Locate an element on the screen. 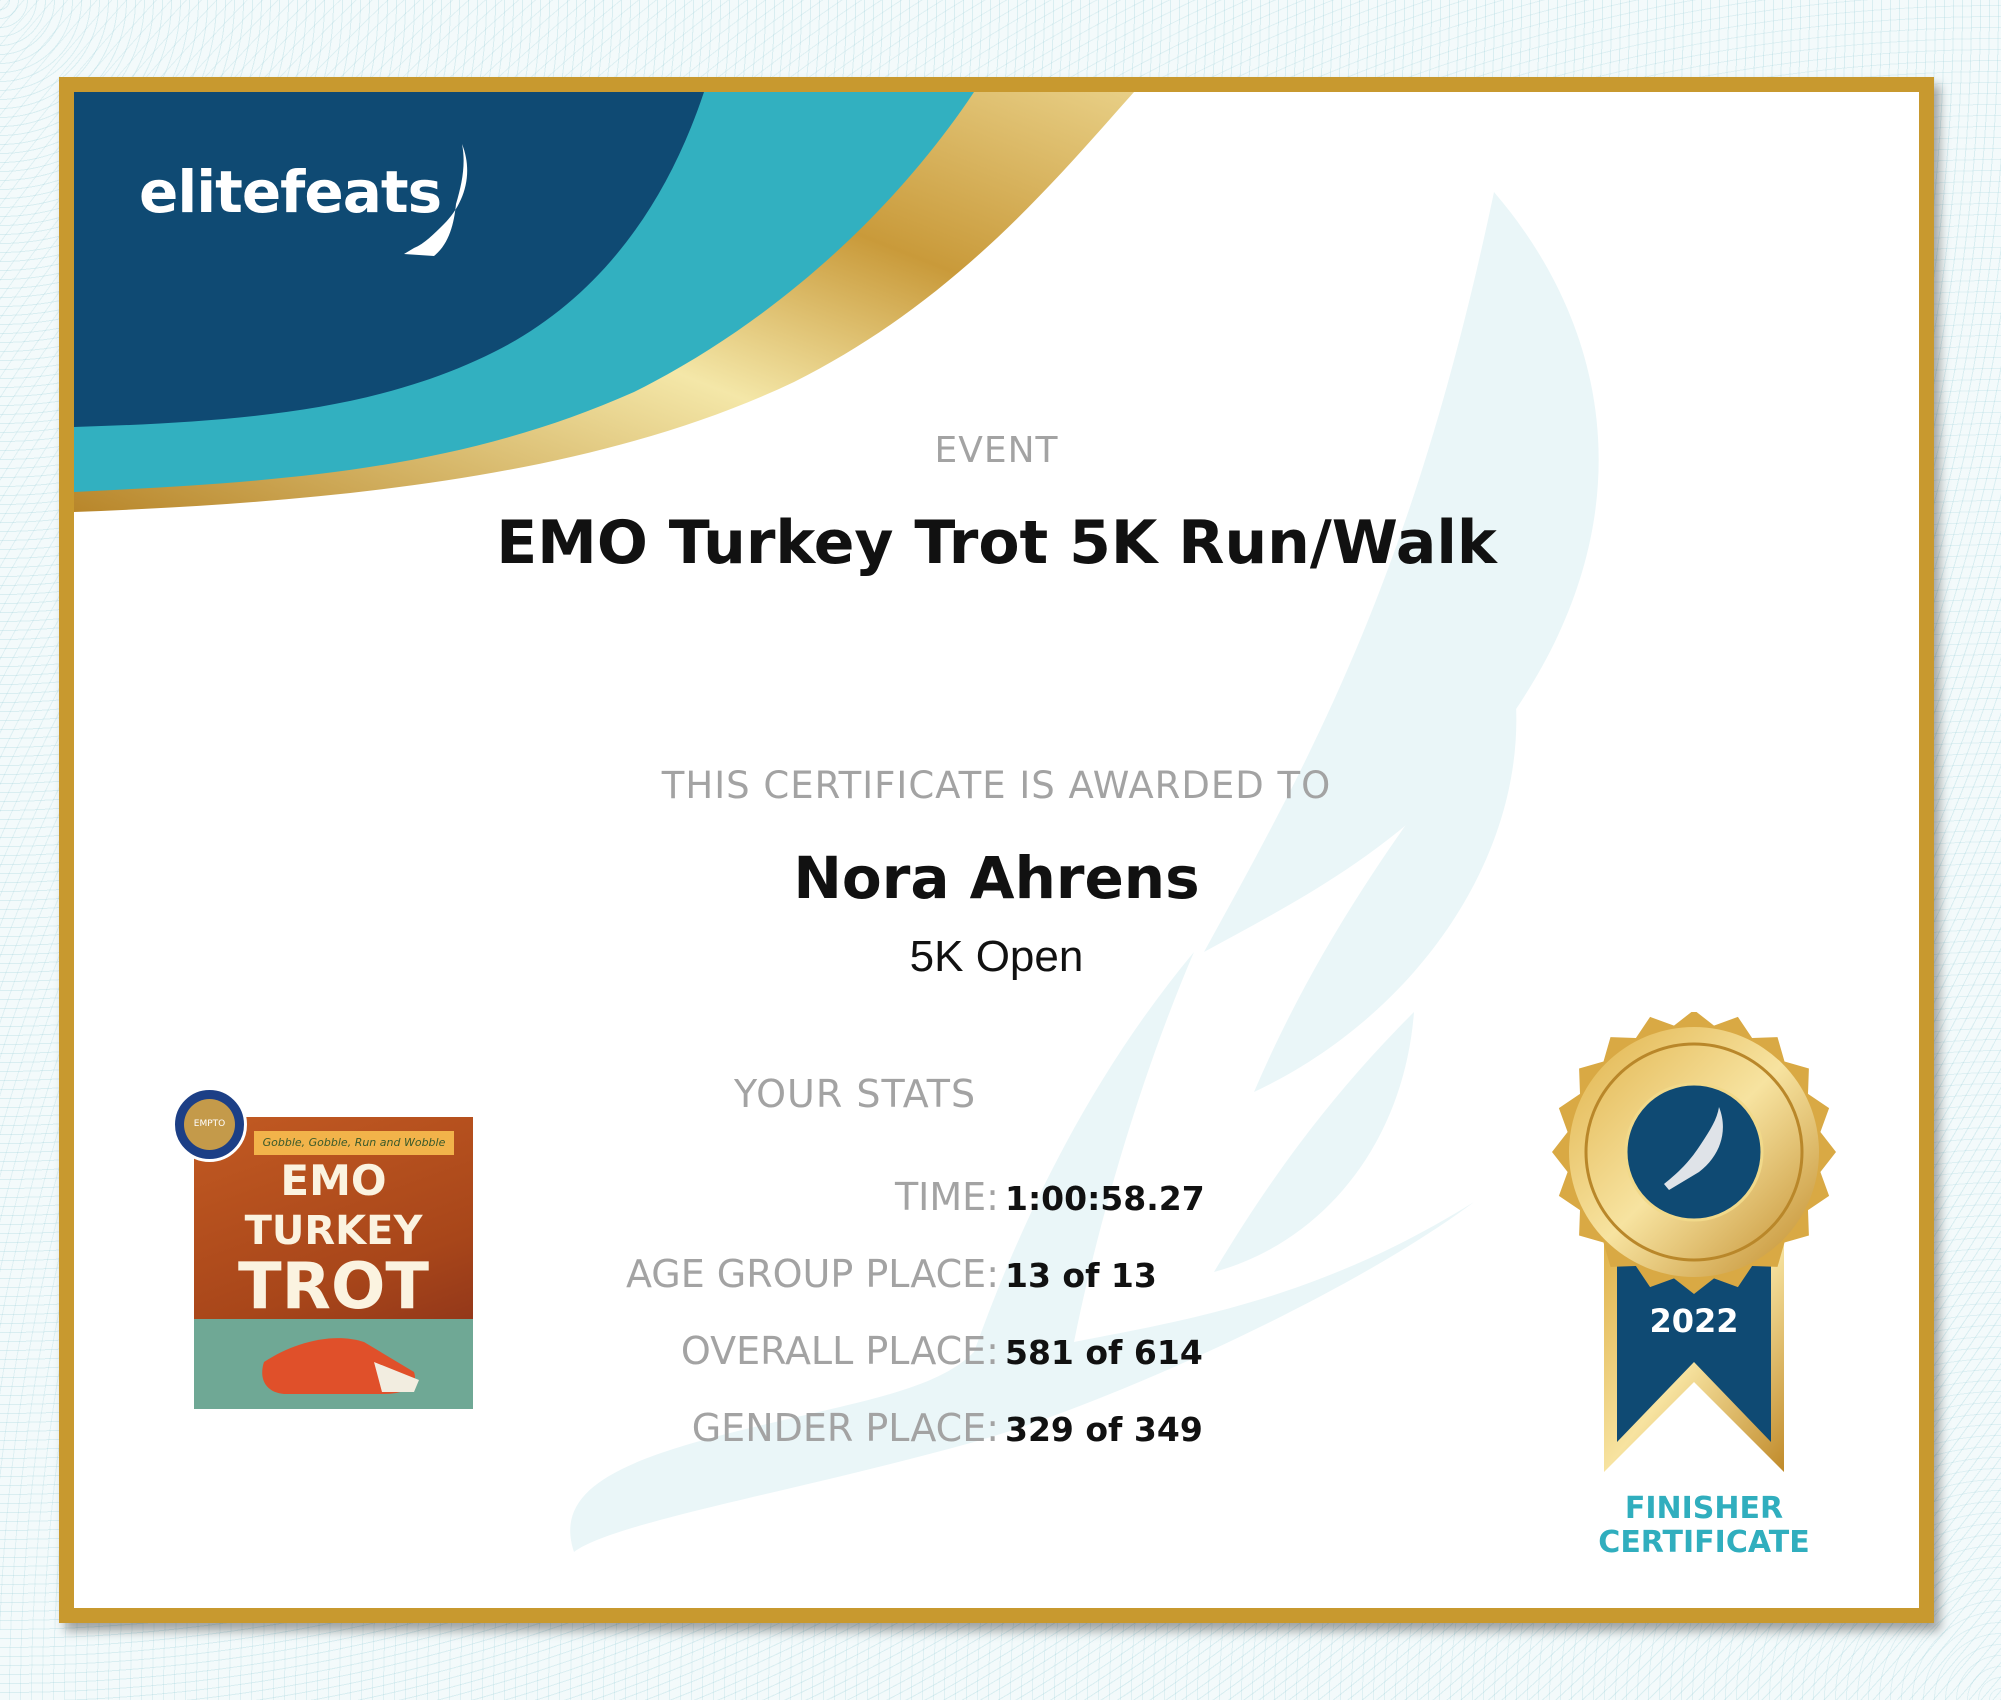 The width and height of the screenshot is (2001, 1700). division: 5K Open is located at coordinates (996, 956).